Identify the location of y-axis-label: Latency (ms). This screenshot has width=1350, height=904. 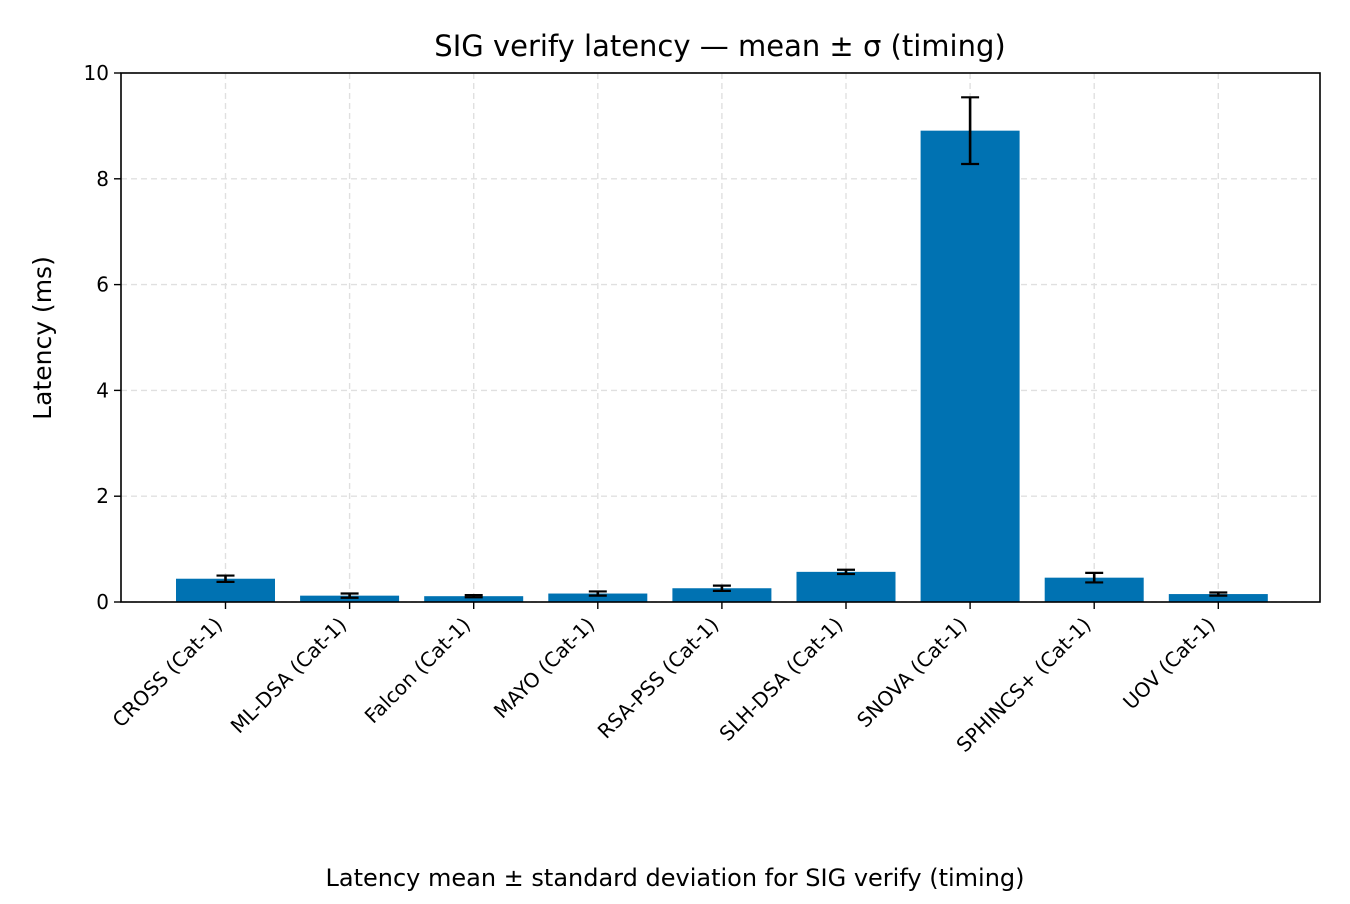
(42, 338).